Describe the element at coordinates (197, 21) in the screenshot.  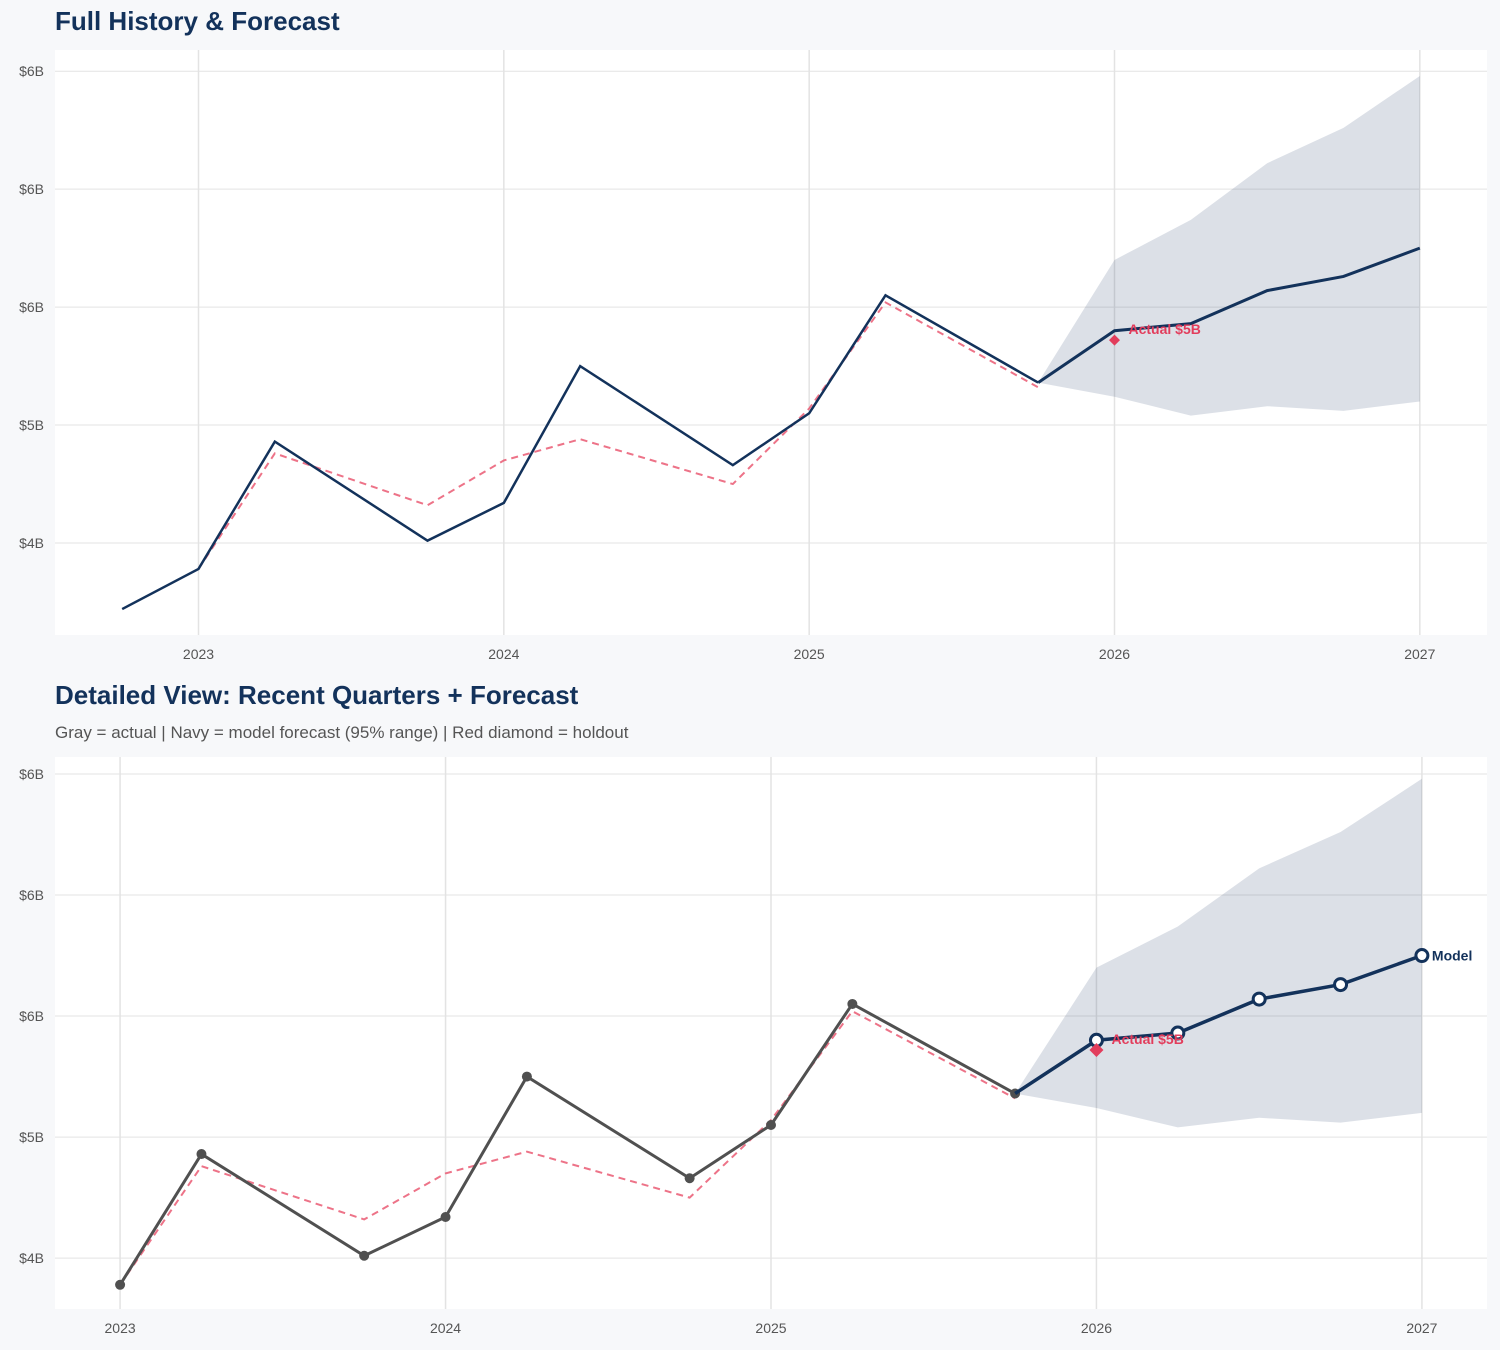
I see `chart-1-title: Full History & Forecast` at that location.